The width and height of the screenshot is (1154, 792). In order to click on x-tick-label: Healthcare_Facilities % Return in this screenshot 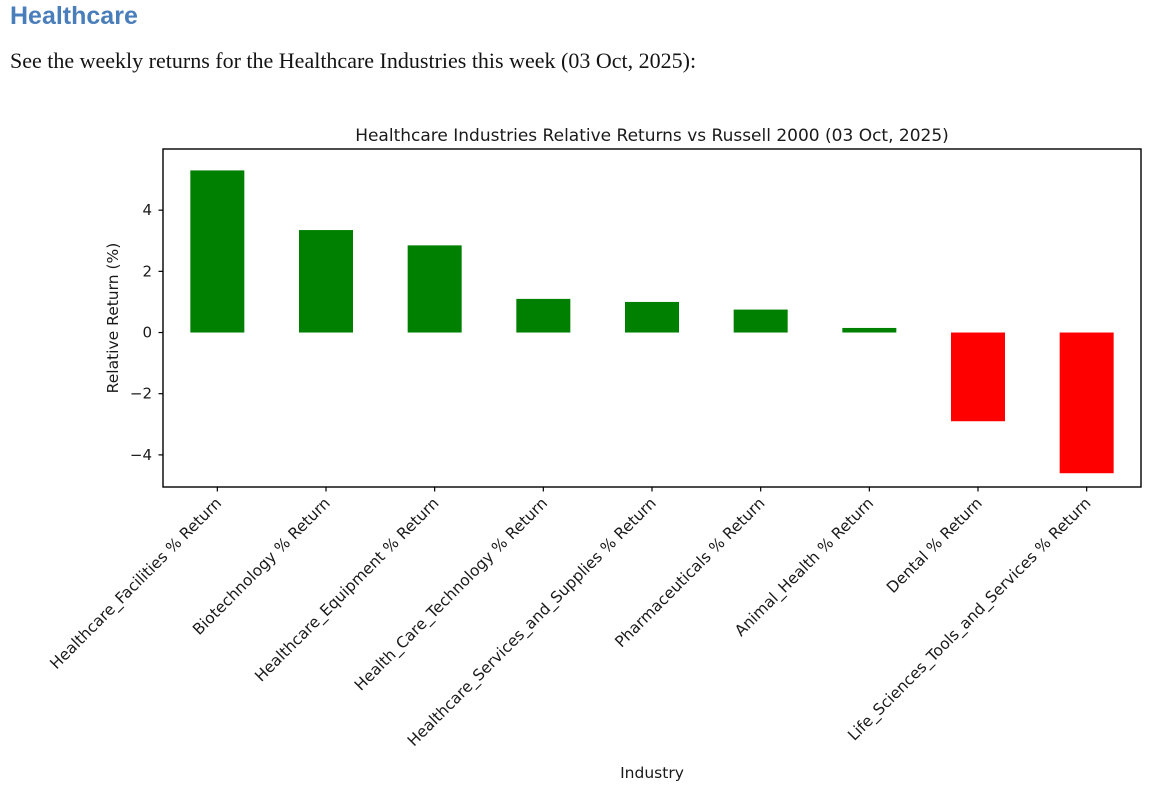, I will do `click(135, 583)`.